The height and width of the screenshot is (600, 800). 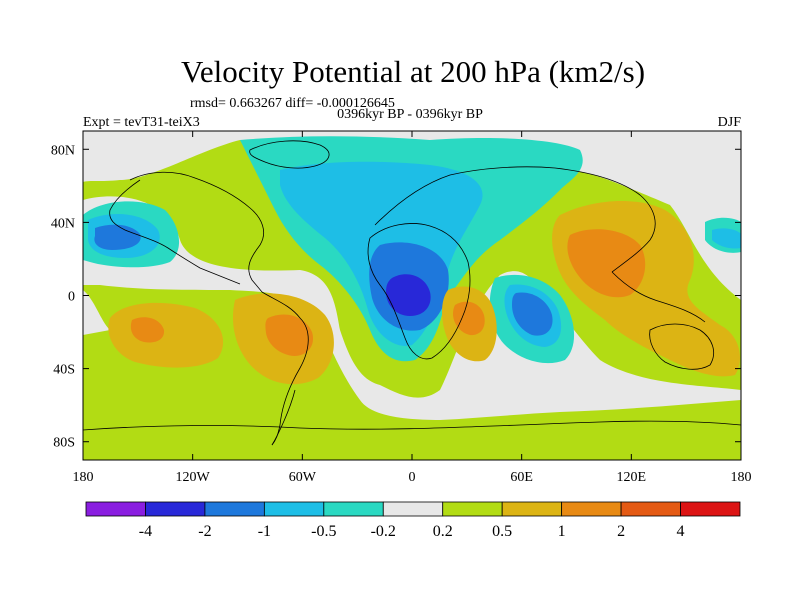 What do you see at coordinates (658, 297) in the screenshot?
I see `coast-maritime-continent` at bounding box center [658, 297].